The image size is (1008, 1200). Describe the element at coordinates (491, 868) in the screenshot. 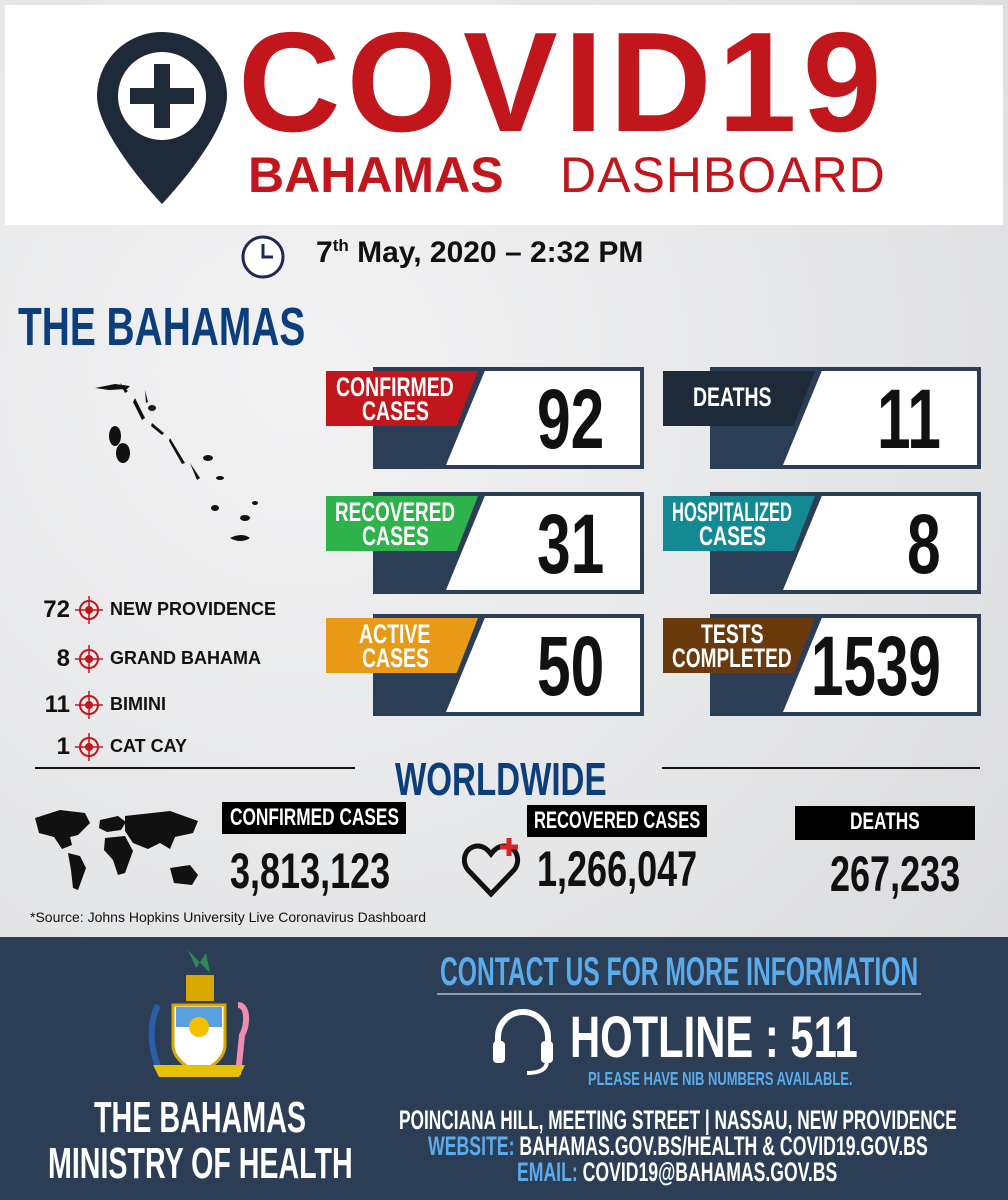

I see `heart-plus-icon` at that location.